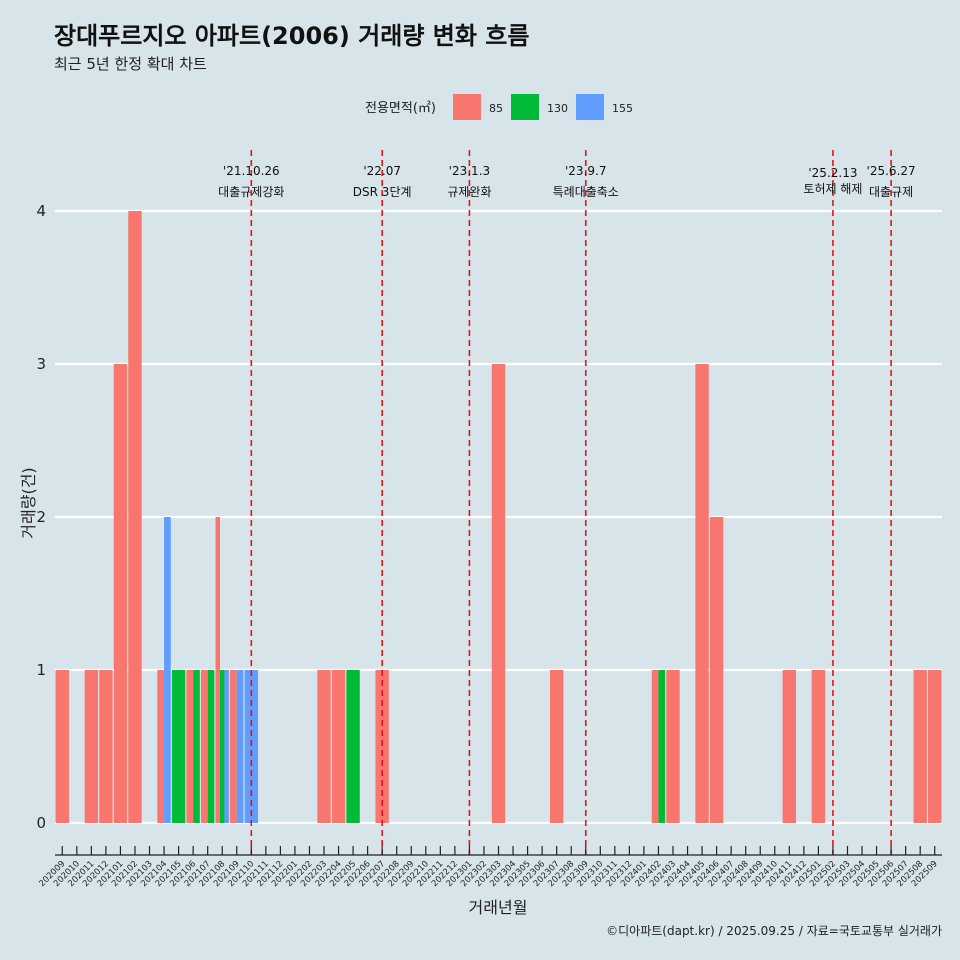  What do you see at coordinates (382, 192) in the screenshot?
I see `event-label: DSR 3단계` at bounding box center [382, 192].